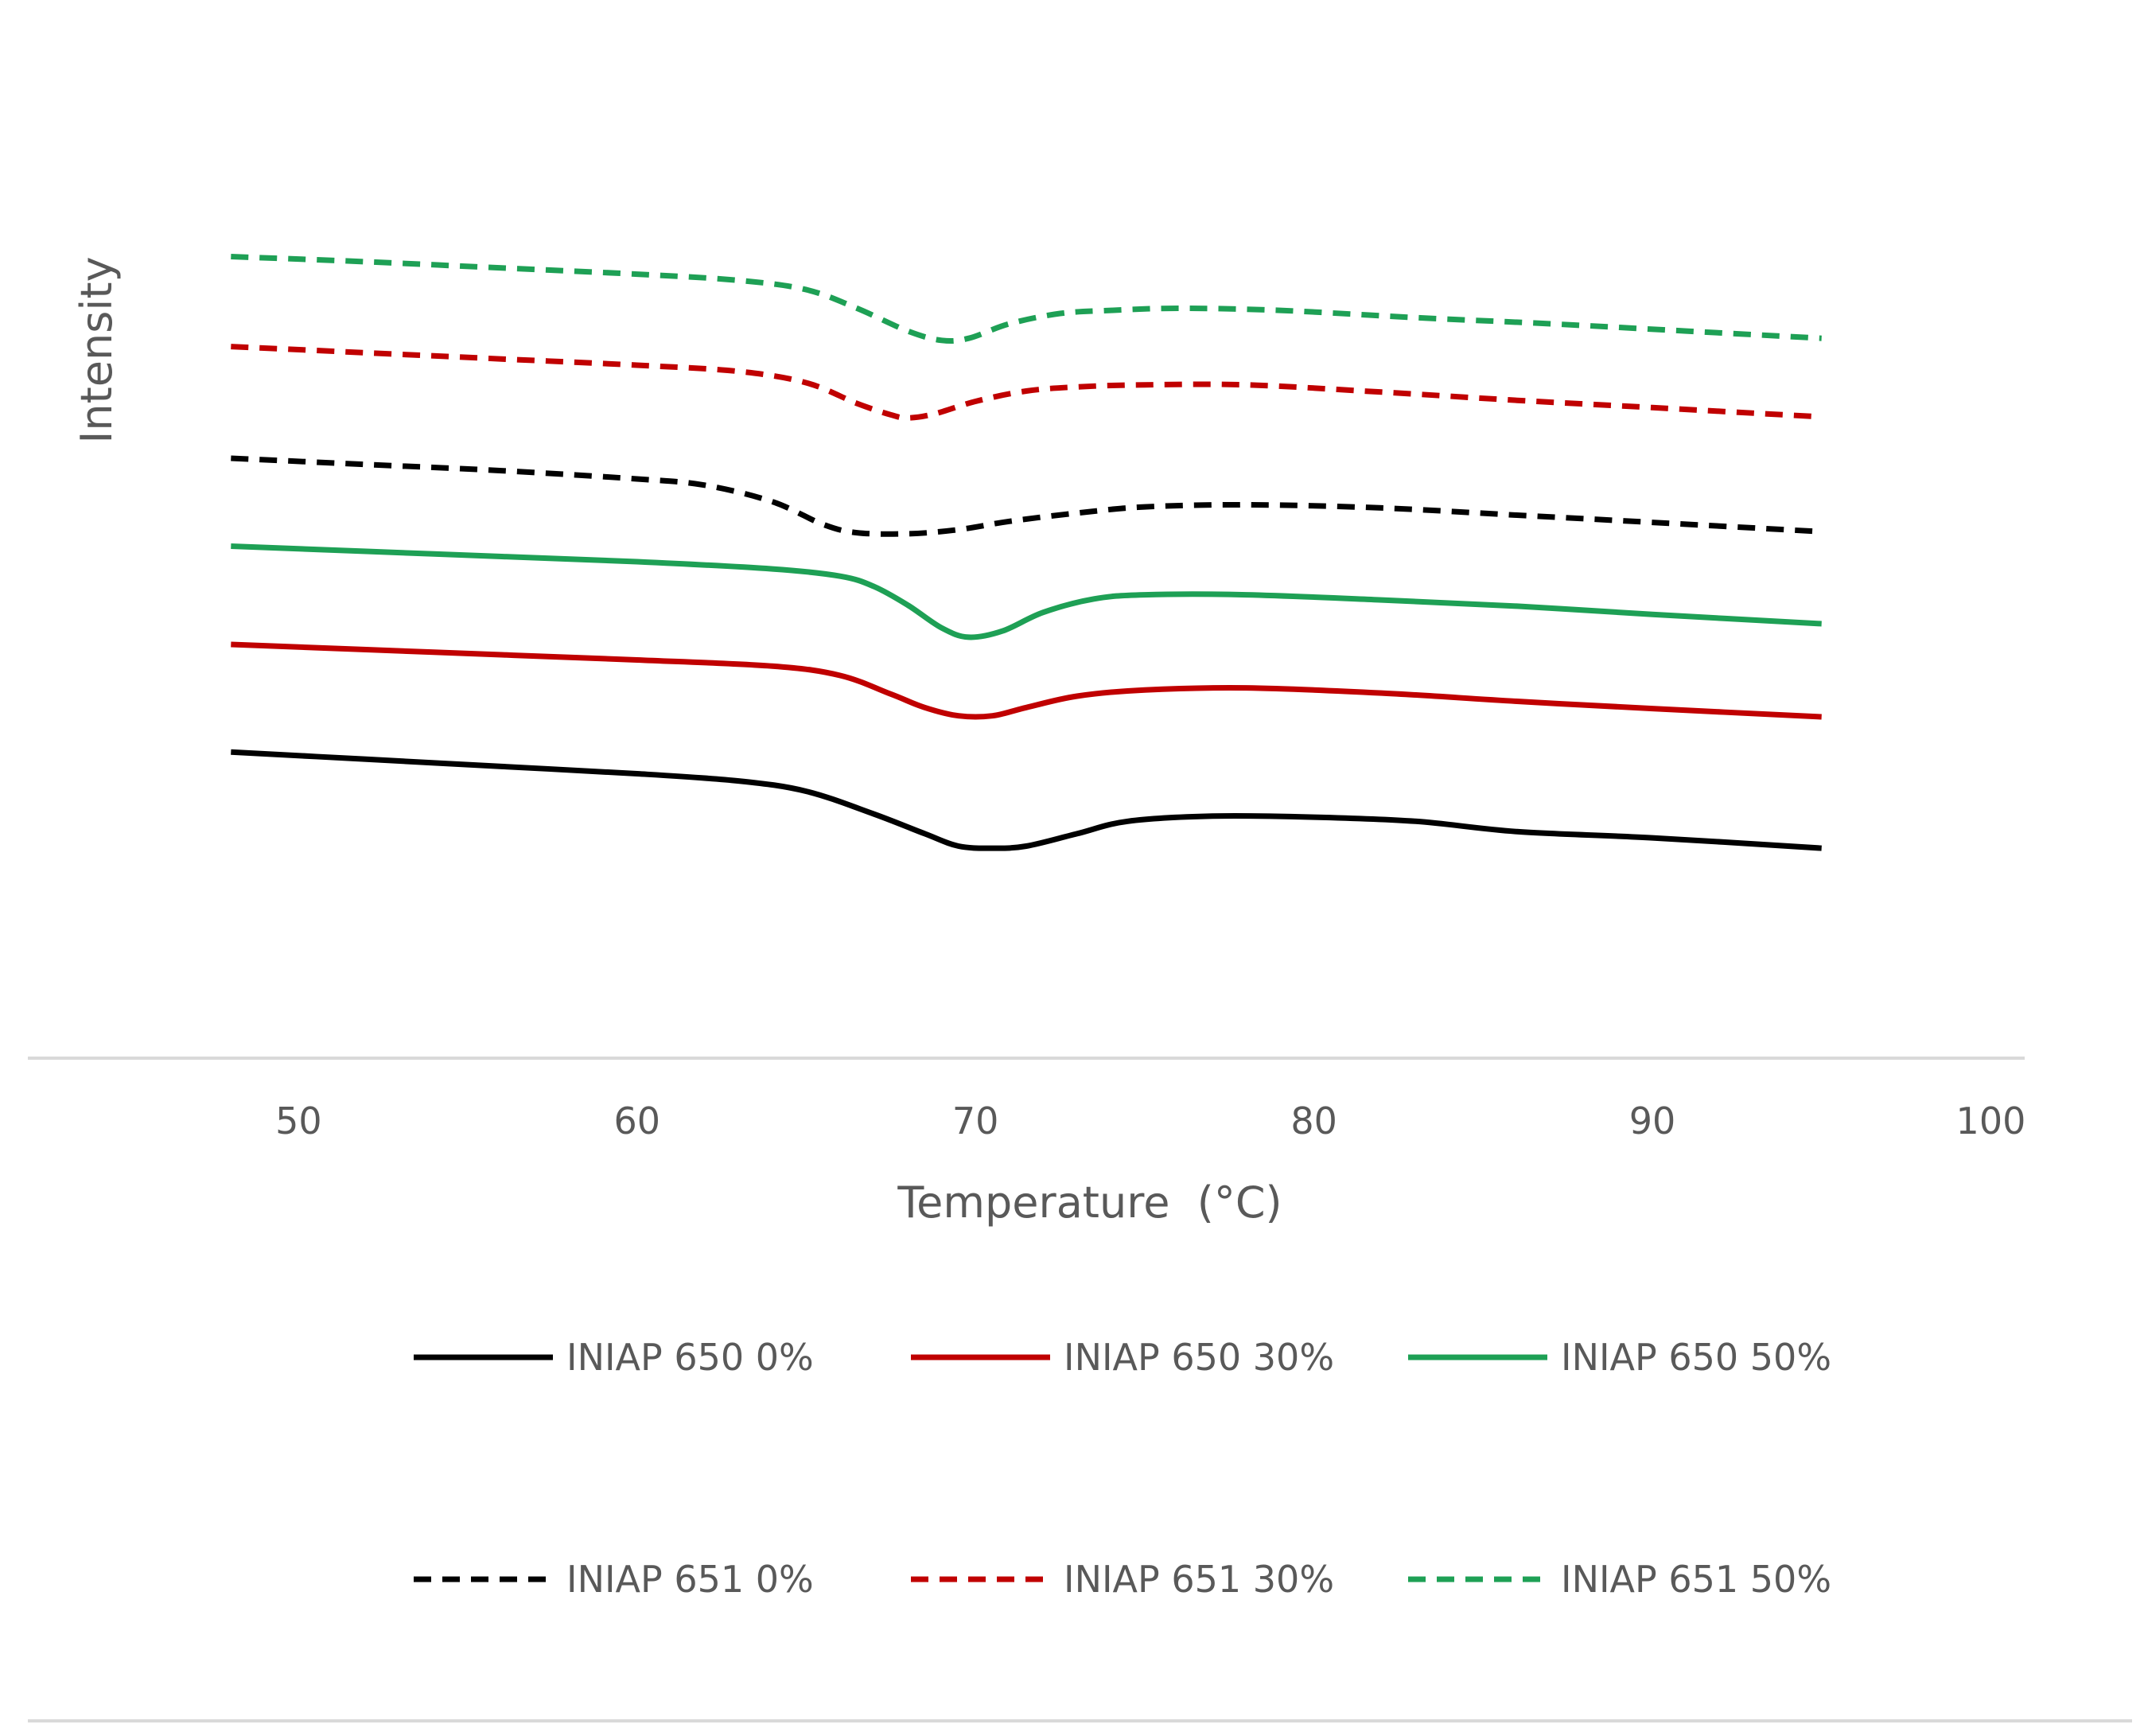 The image size is (2144, 1736). What do you see at coordinates (1696, 1579) in the screenshot?
I see `legend-label: INIAP 651 50%` at bounding box center [1696, 1579].